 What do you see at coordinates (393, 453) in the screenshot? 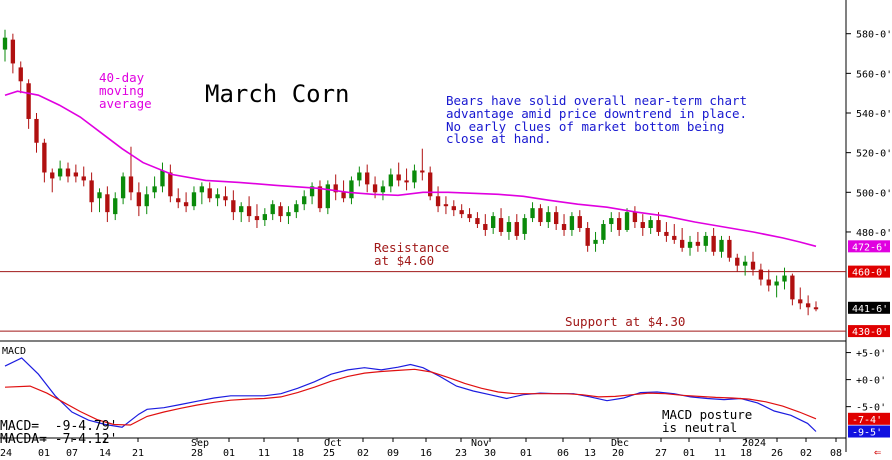
I see `date-tick-label: 09` at bounding box center [393, 453].